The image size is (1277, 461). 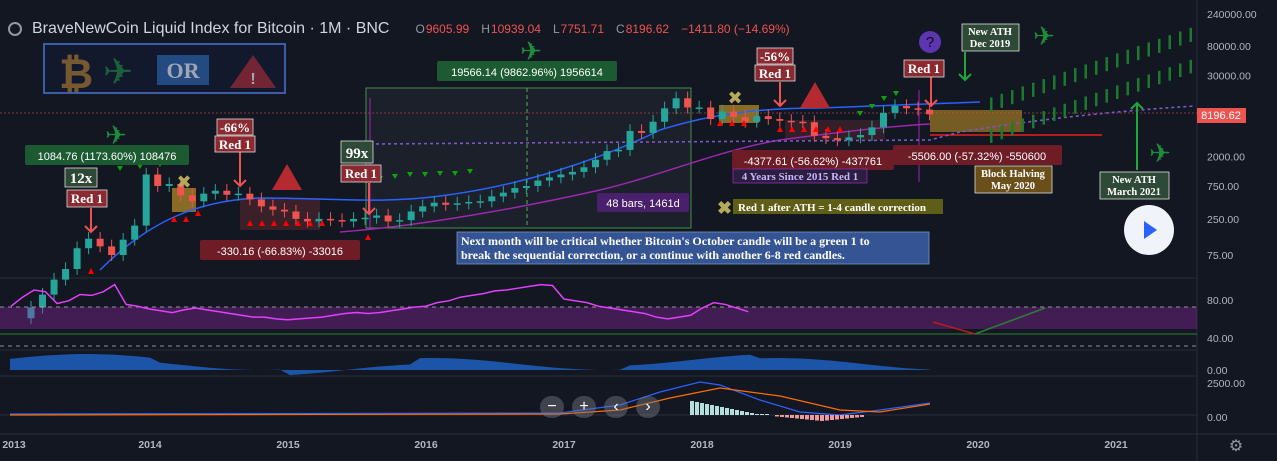 What do you see at coordinates (1226, 158) in the screenshot?
I see `y-tick-label: 2000.00` at bounding box center [1226, 158].